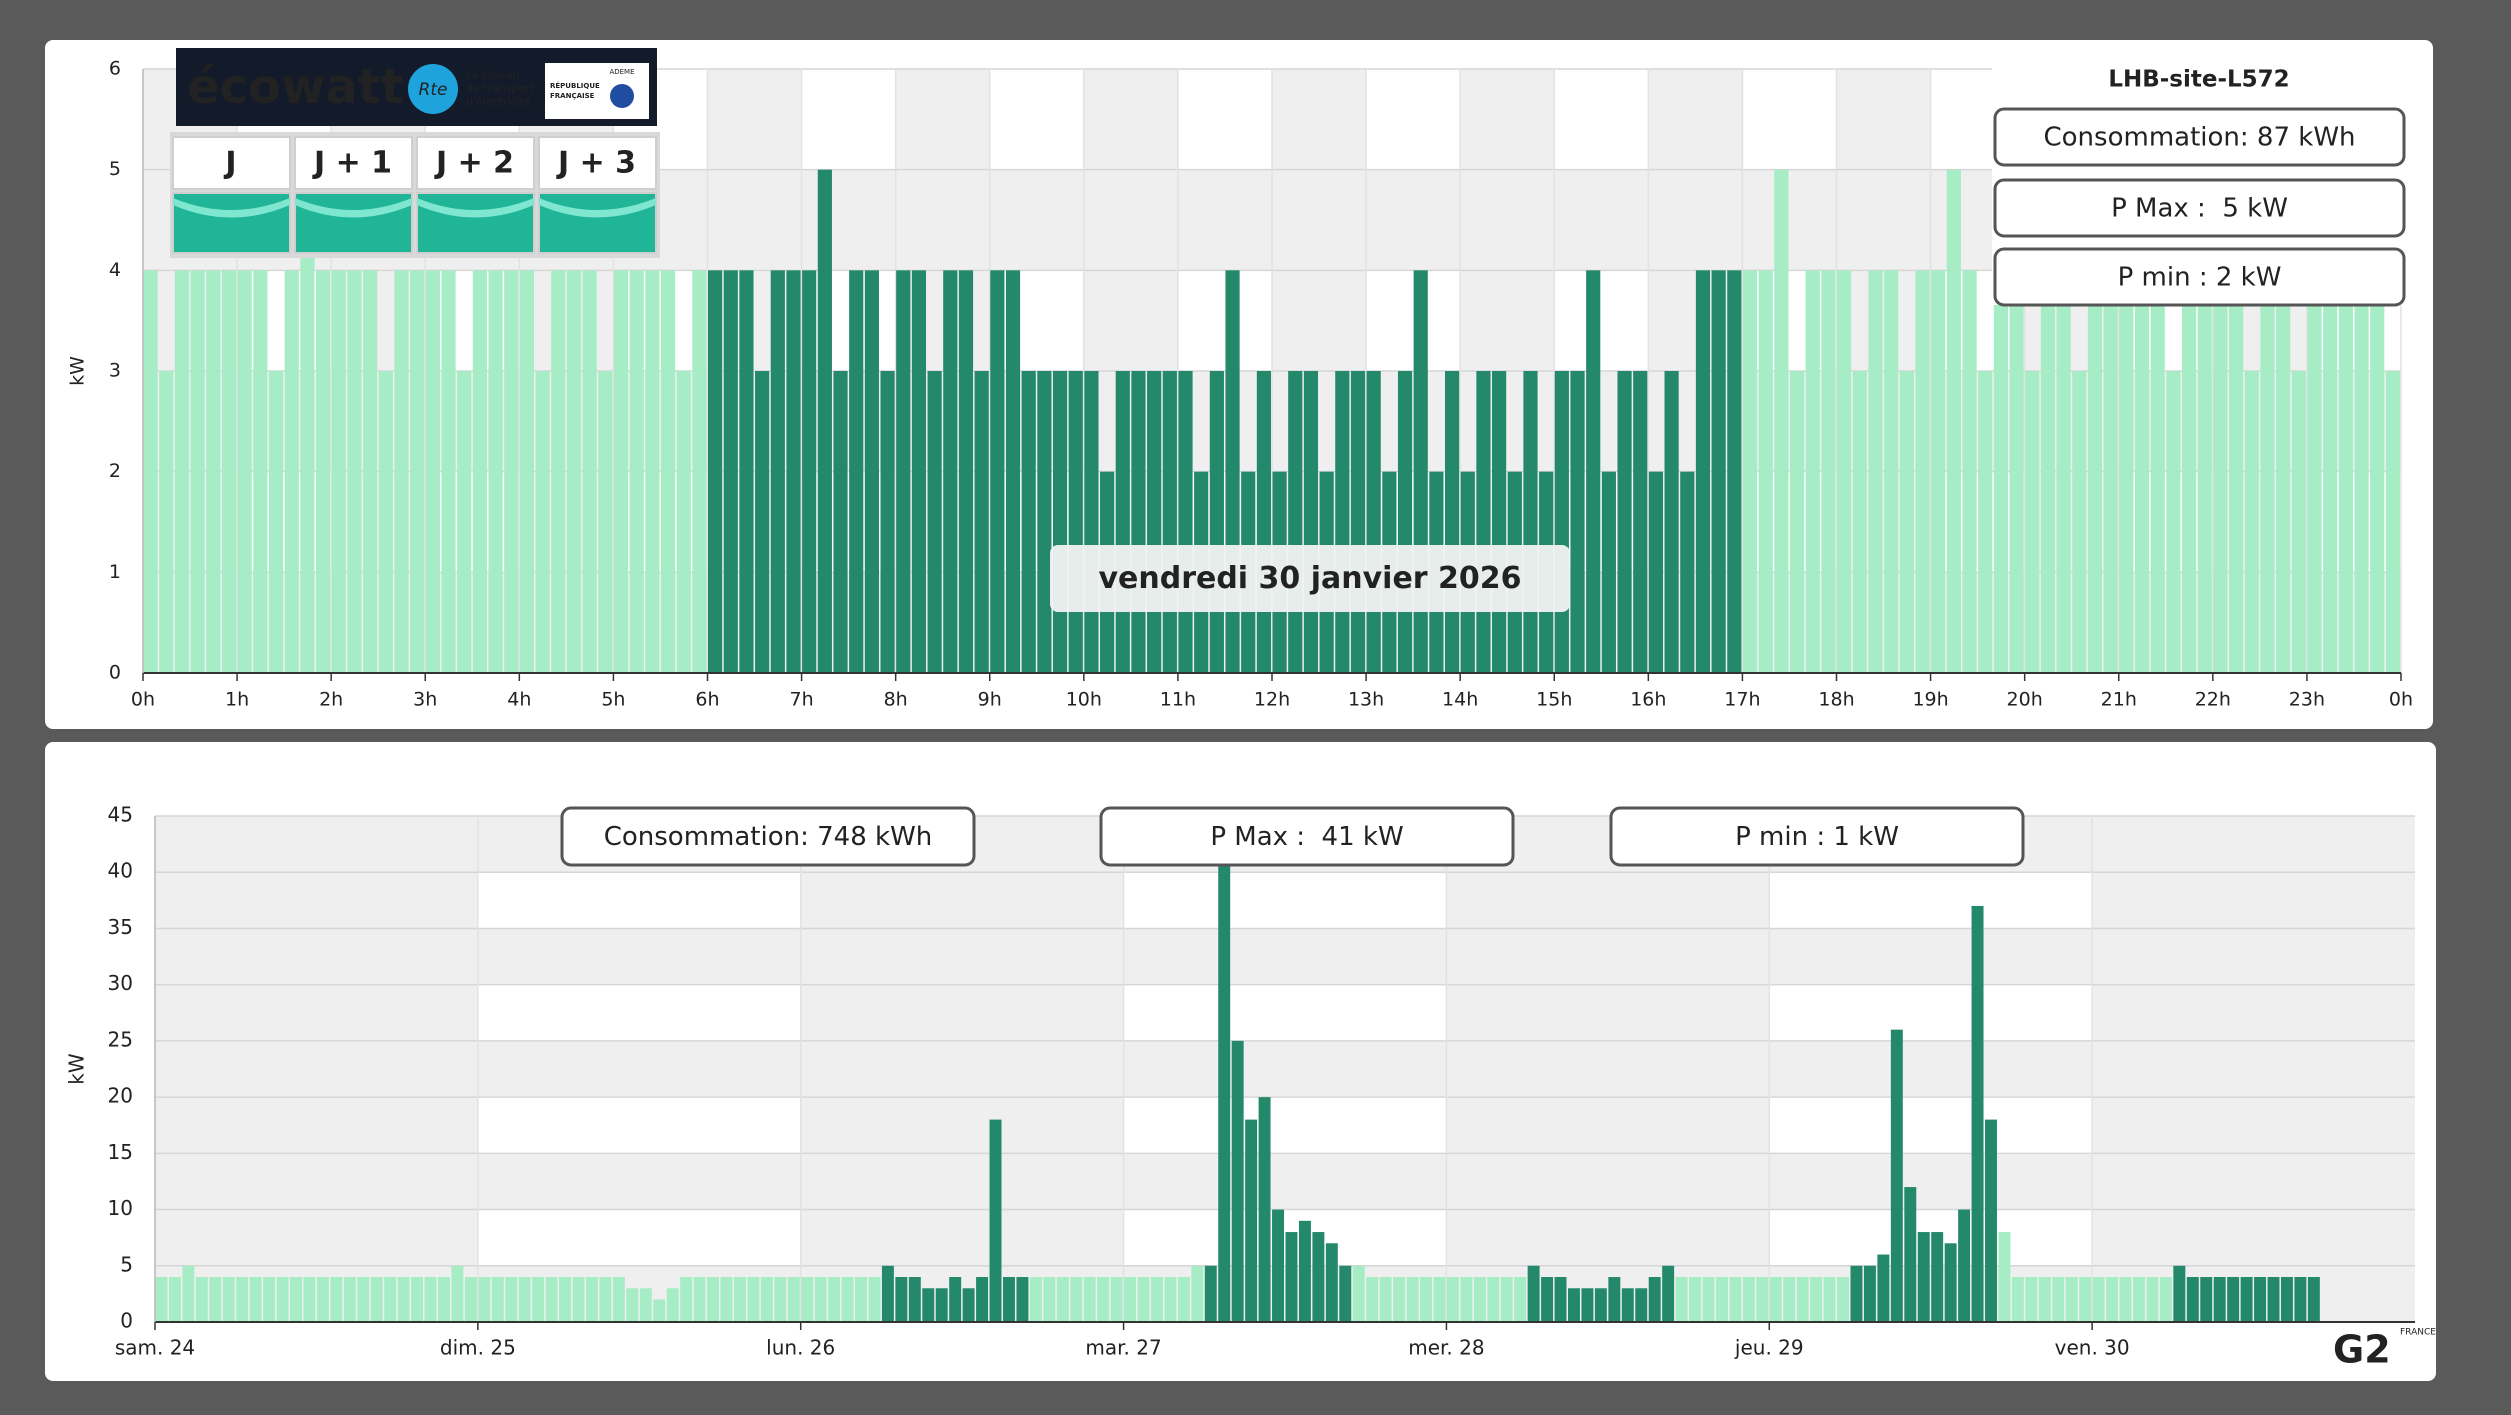 The image size is (2511, 1415). Describe the element at coordinates (572, 96) in the screenshot. I see `republique-text: FRANÇAISE` at that location.